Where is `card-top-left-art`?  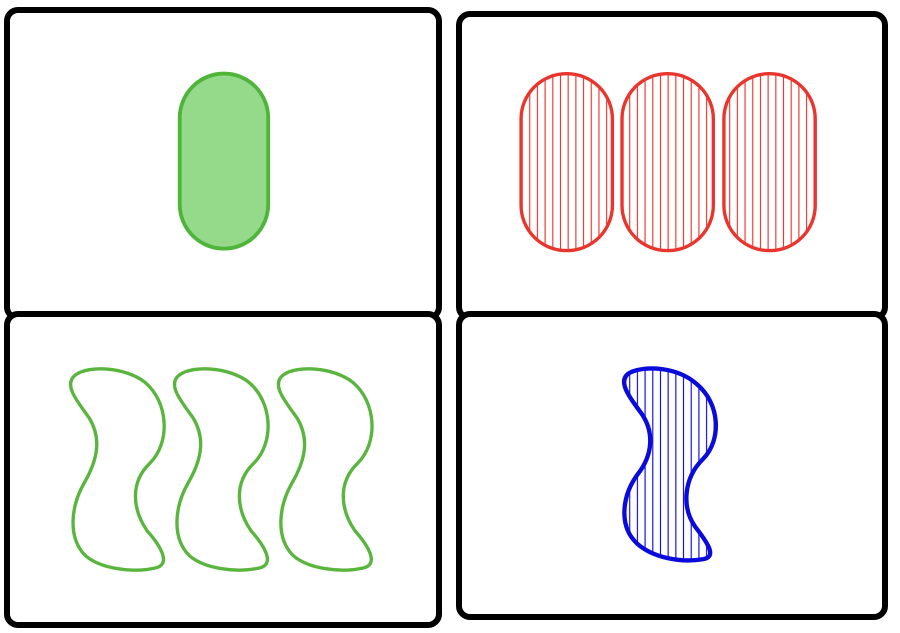 card-top-left-art is located at coordinates (224, 161).